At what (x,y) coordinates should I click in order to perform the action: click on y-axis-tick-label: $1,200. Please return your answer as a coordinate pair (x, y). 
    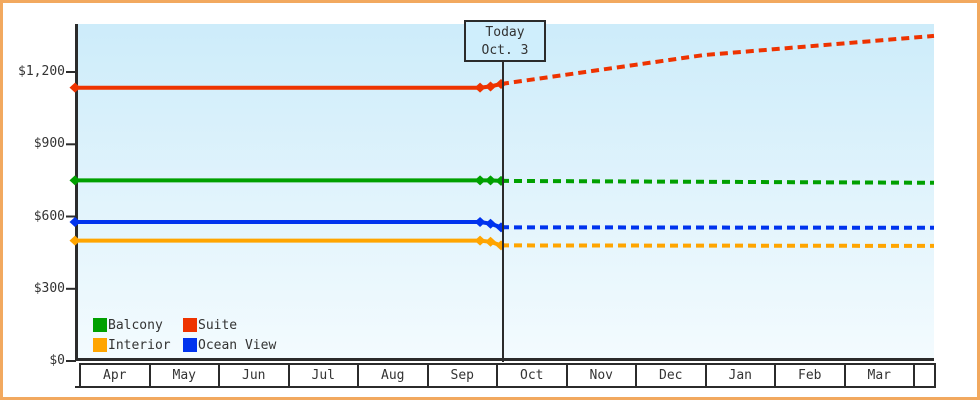
    Looking at the image, I should click on (41, 71).